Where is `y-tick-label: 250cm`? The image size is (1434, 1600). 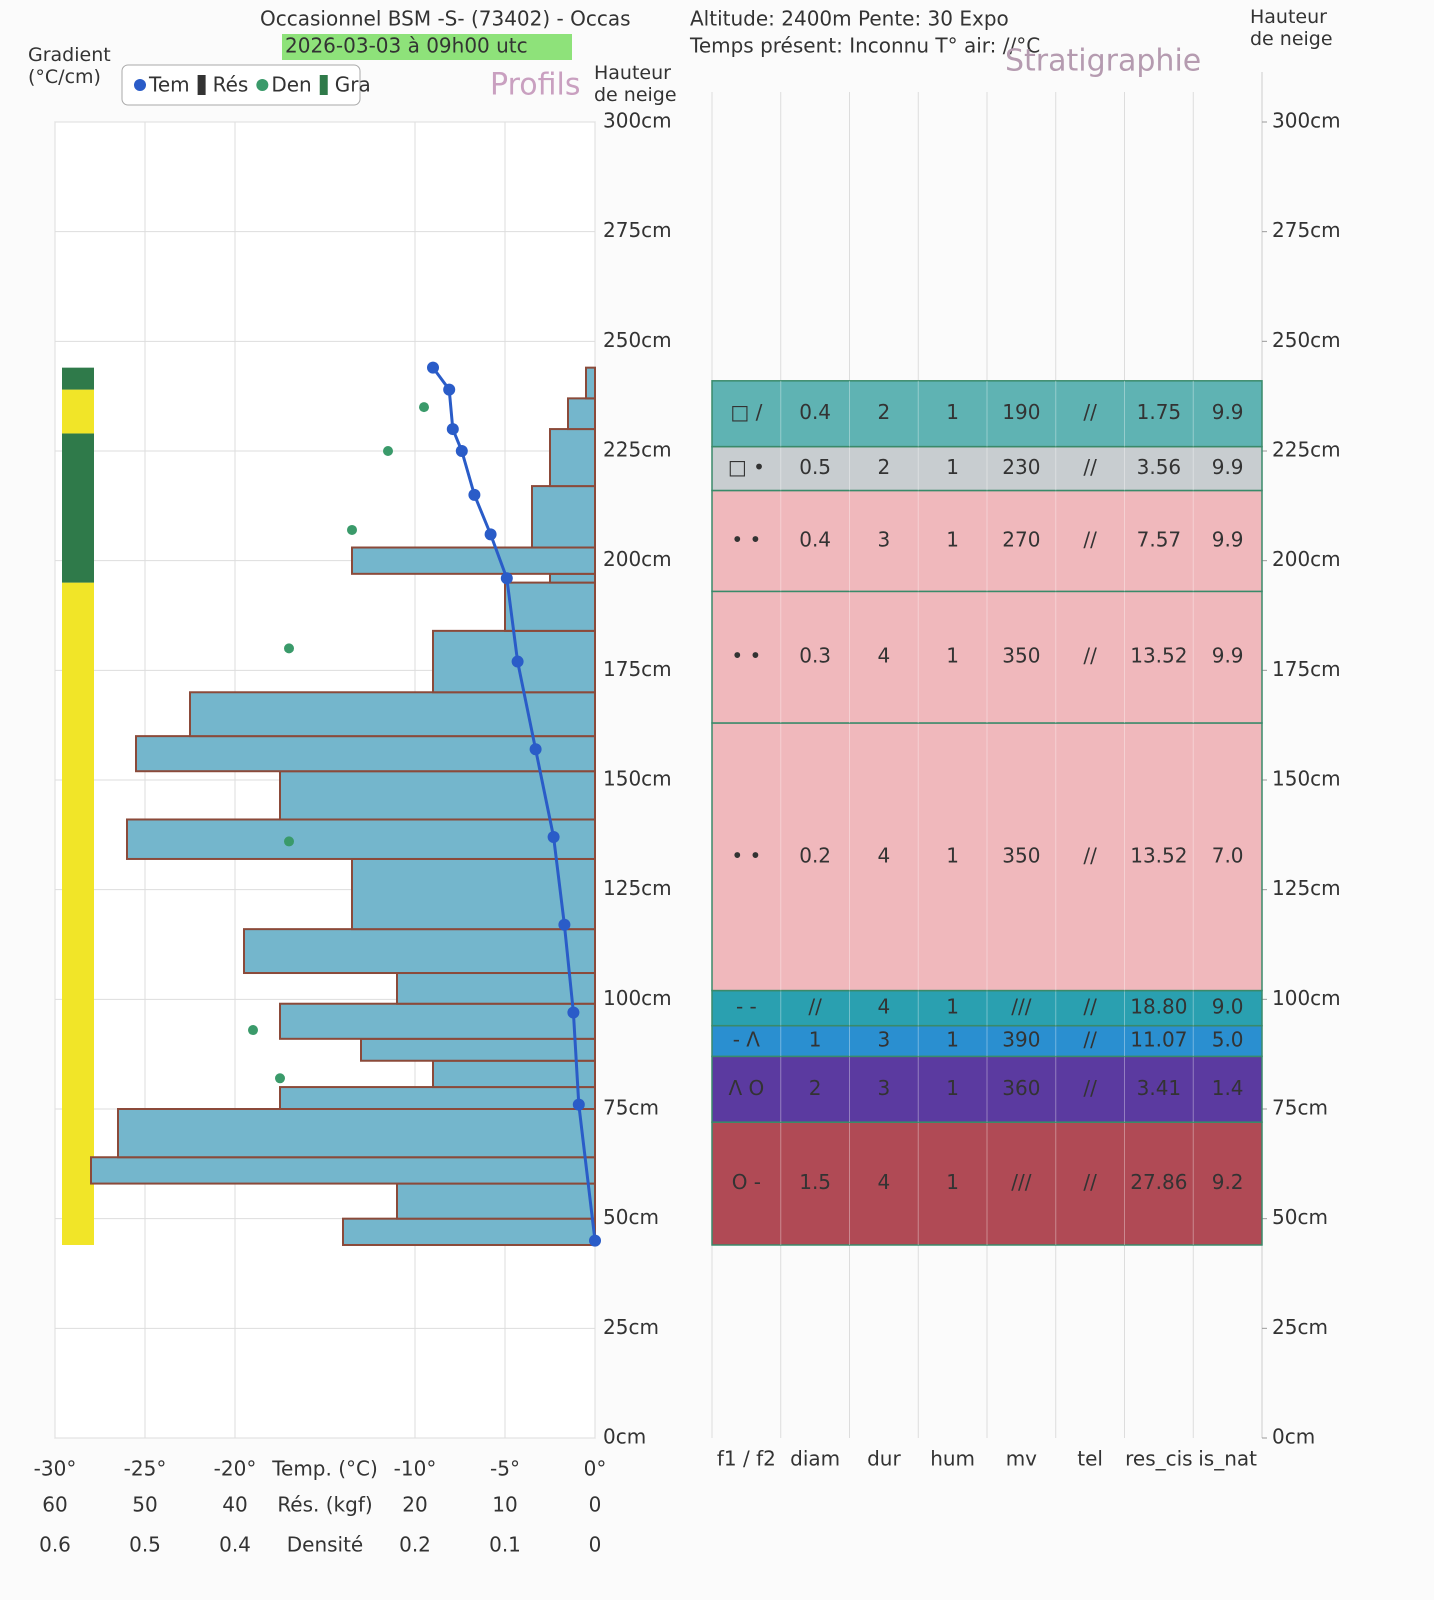
y-tick-label: 250cm is located at coordinates (637, 340).